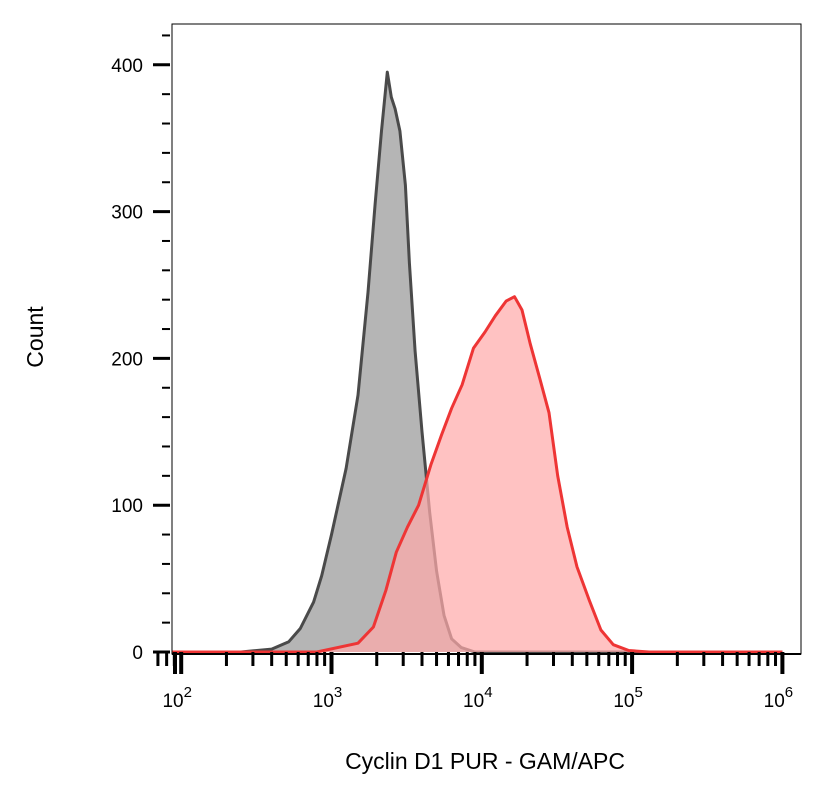  Describe the element at coordinates (127, 213) in the screenshot. I see `y-tick-label: 300` at that location.